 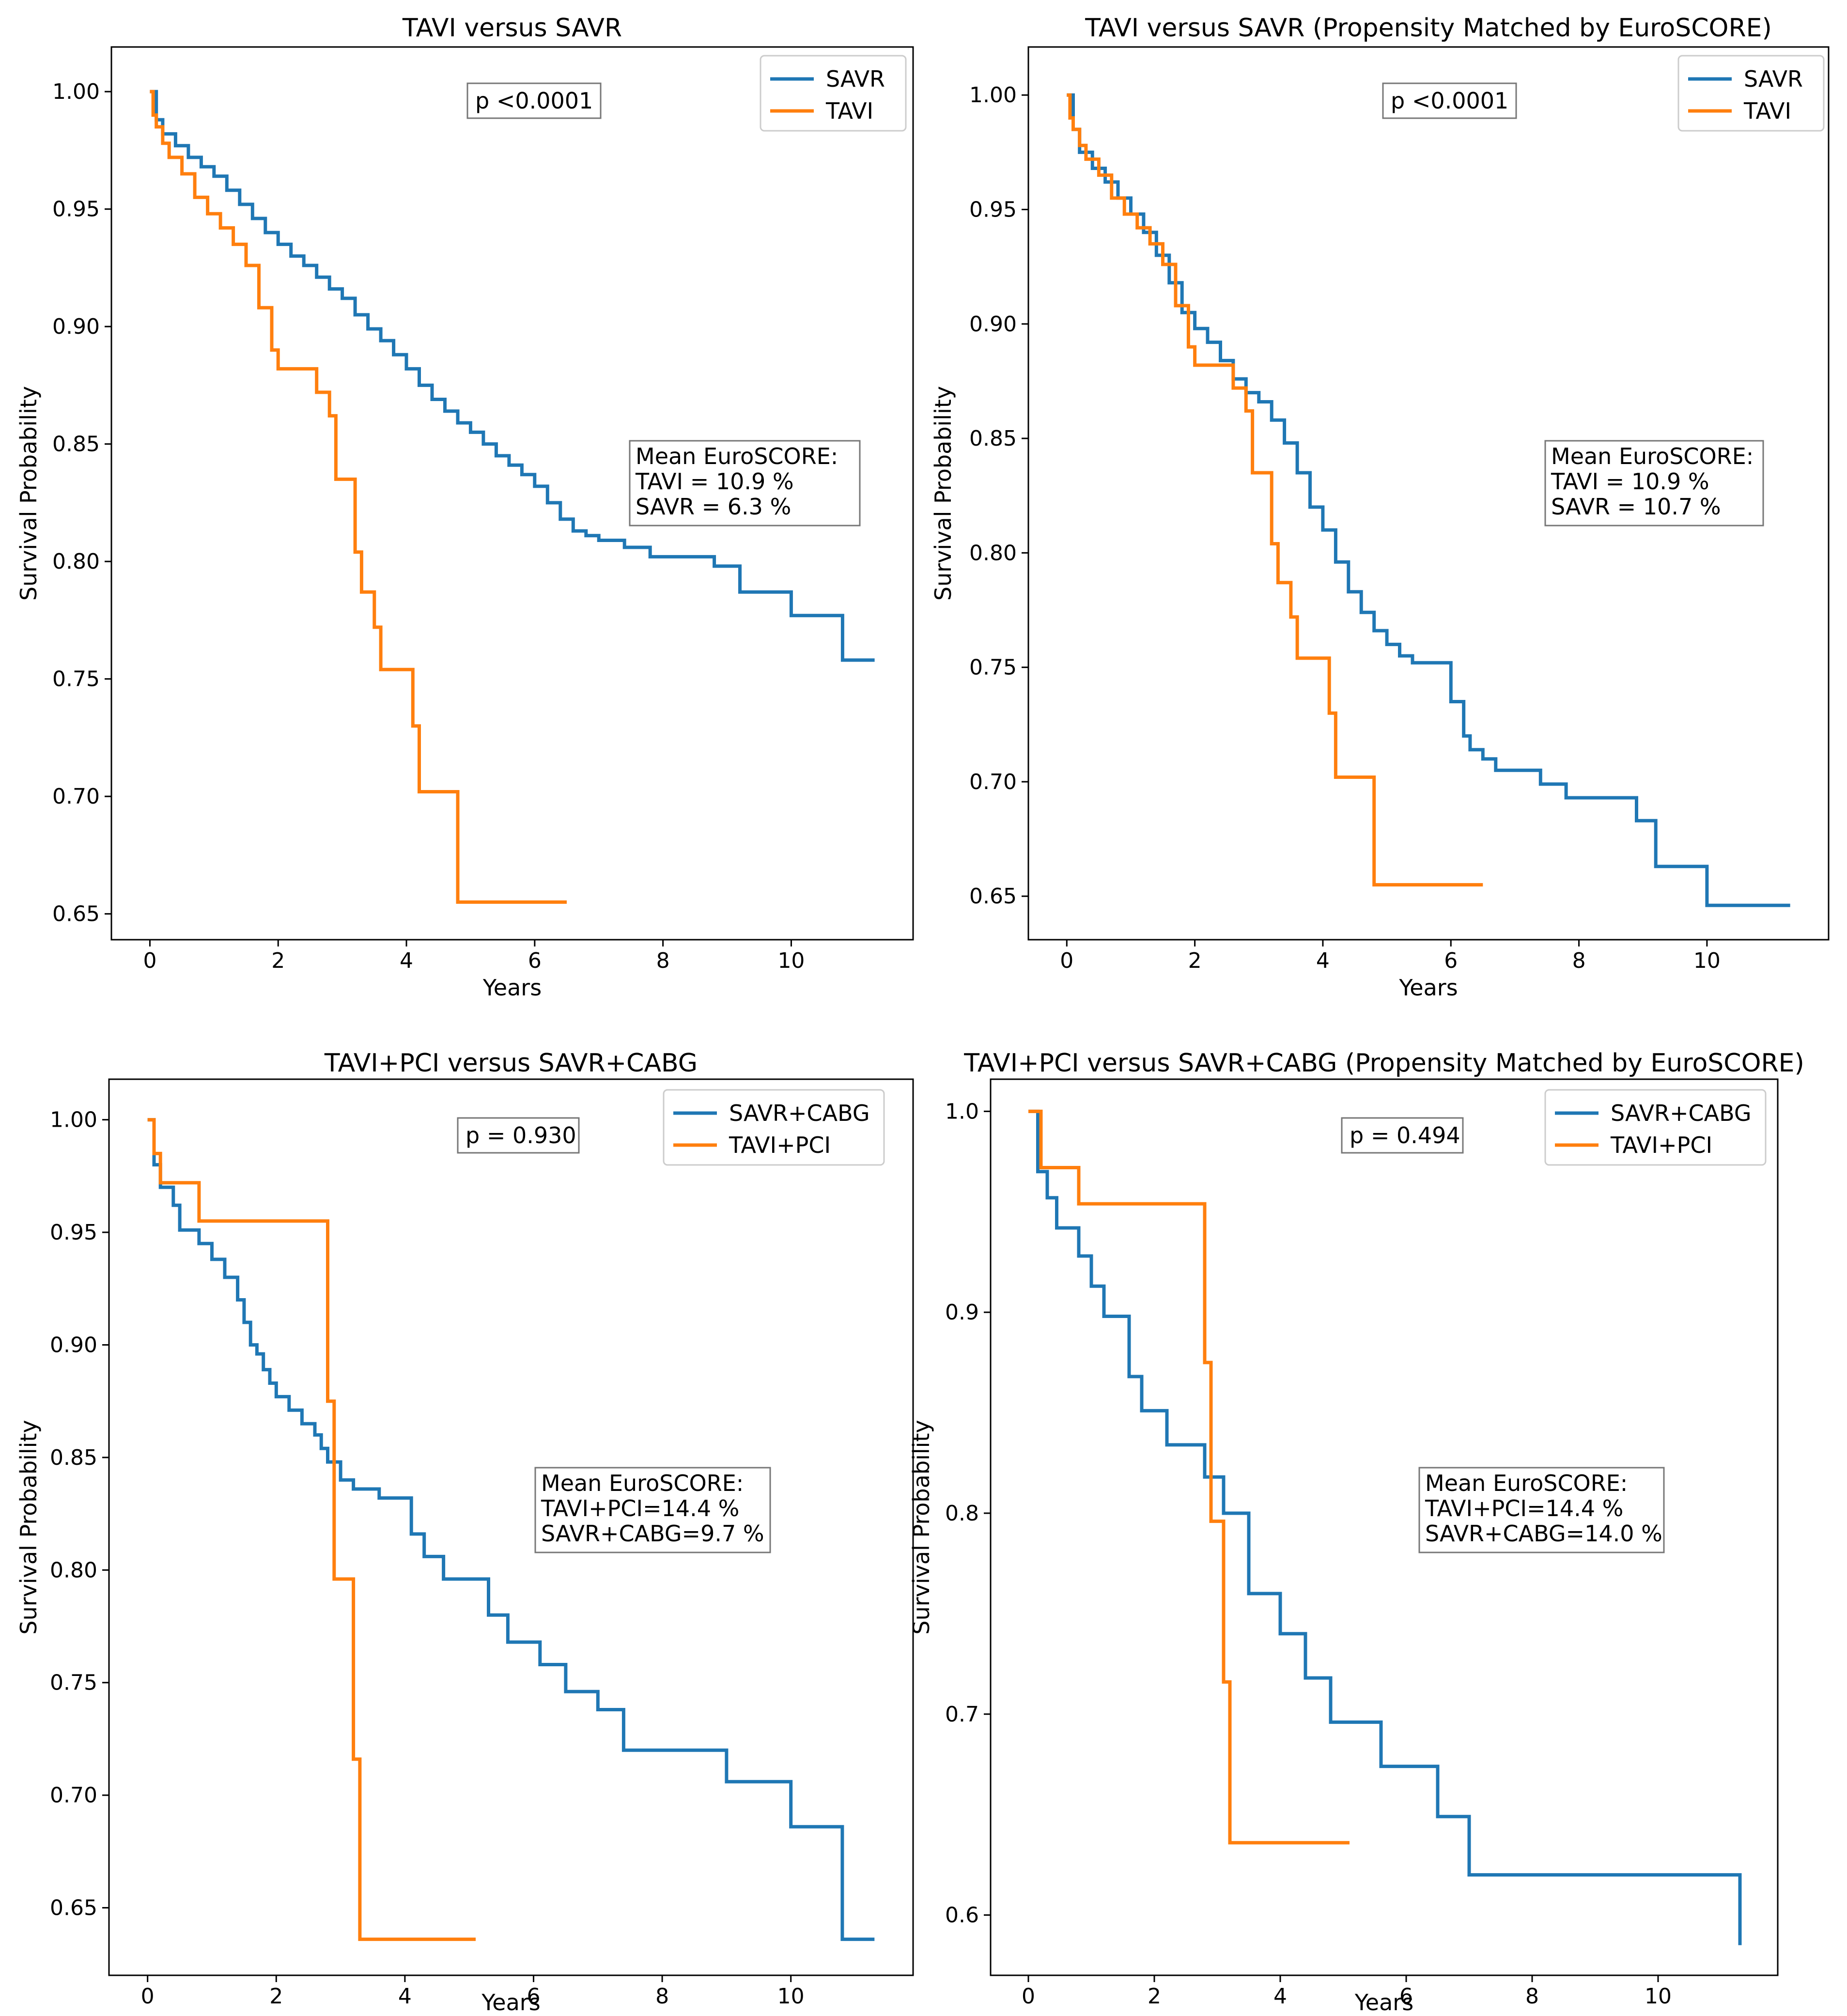 I want to click on euroscore-text: TAVI+PCI=14.4 %, so click(x=640, y=1508).